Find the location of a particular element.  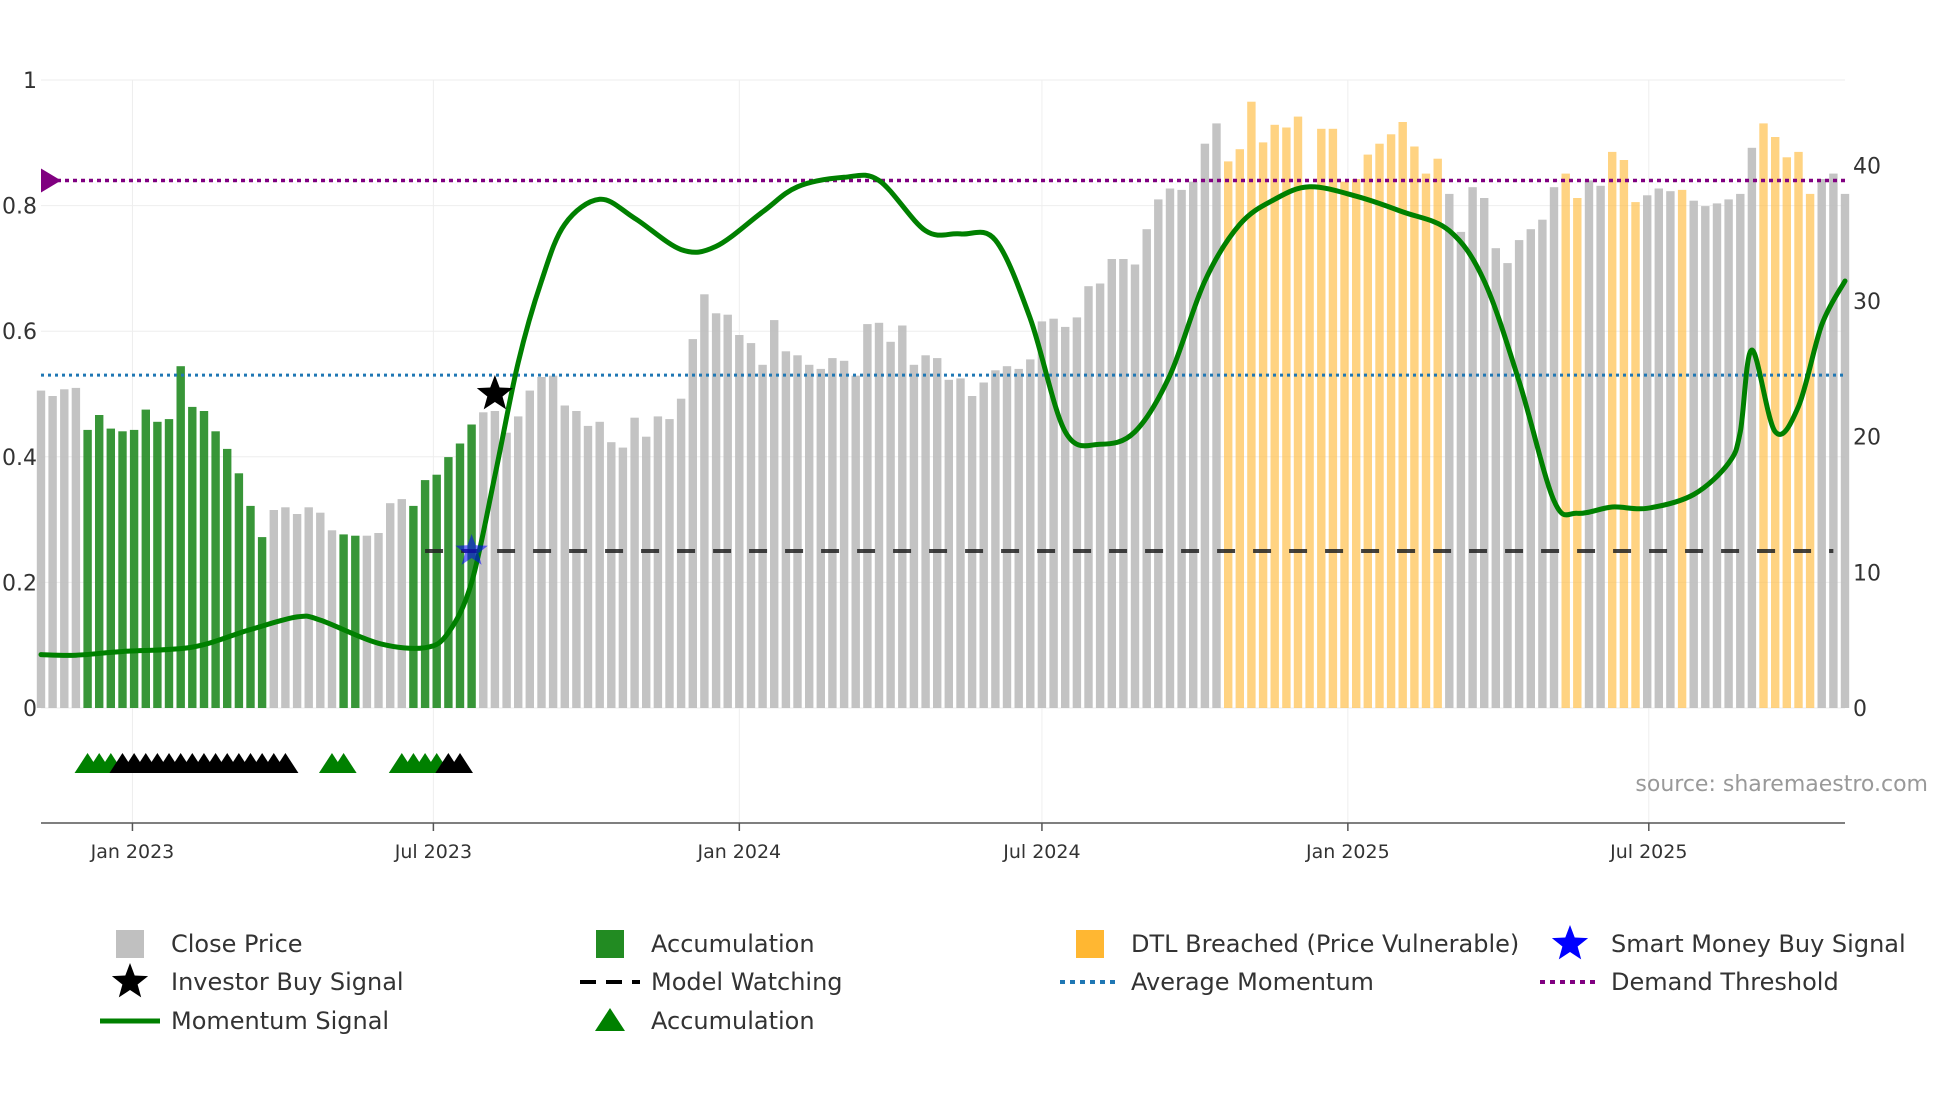

legend-label: DTL Breached (Price Vulnerable) is located at coordinates (1325, 944).